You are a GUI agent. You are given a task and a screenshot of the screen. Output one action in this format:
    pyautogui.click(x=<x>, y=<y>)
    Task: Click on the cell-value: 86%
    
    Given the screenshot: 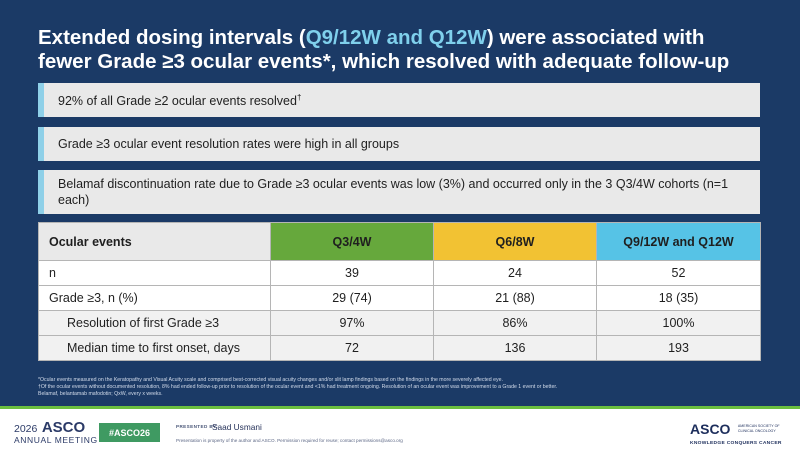 What is the action you would take?
    pyautogui.click(x=515, y=323)
    